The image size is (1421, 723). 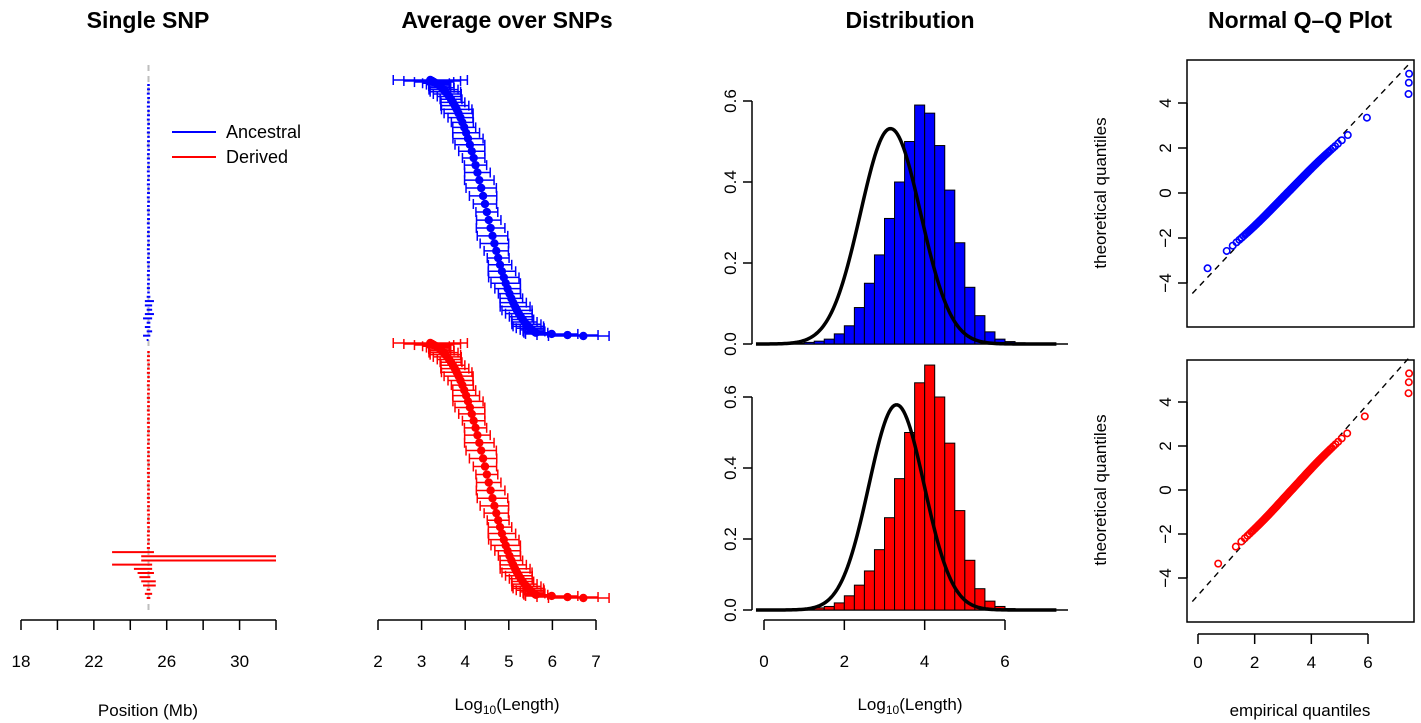 I want to click on average-x-tick-label: 6, so click(x=552, y=661).